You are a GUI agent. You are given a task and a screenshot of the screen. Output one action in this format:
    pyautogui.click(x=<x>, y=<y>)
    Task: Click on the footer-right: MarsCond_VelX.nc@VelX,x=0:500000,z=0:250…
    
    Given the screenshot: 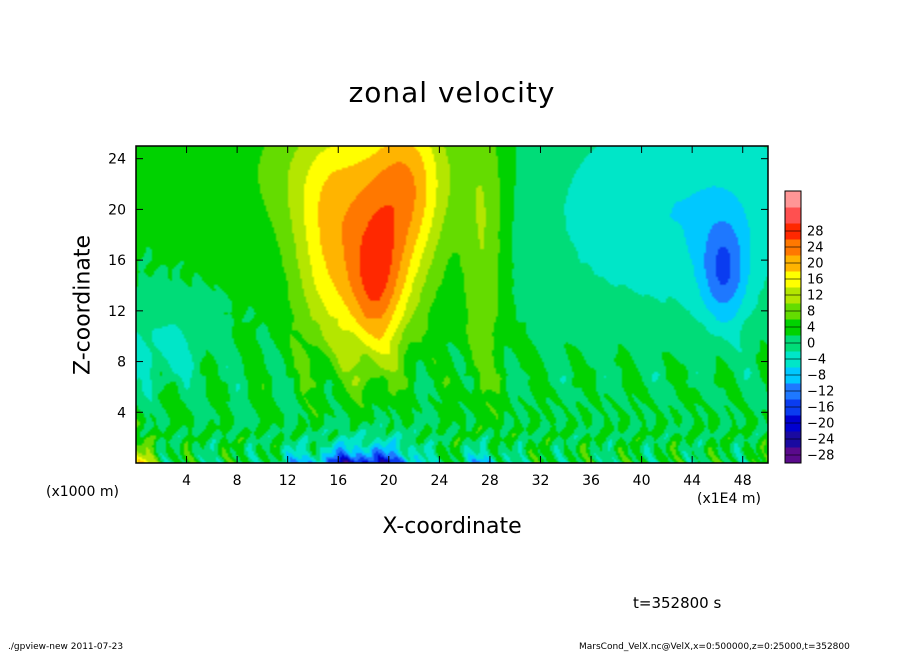 What is the action you would take?
    pyautogui.click(x=714, y=647)
    